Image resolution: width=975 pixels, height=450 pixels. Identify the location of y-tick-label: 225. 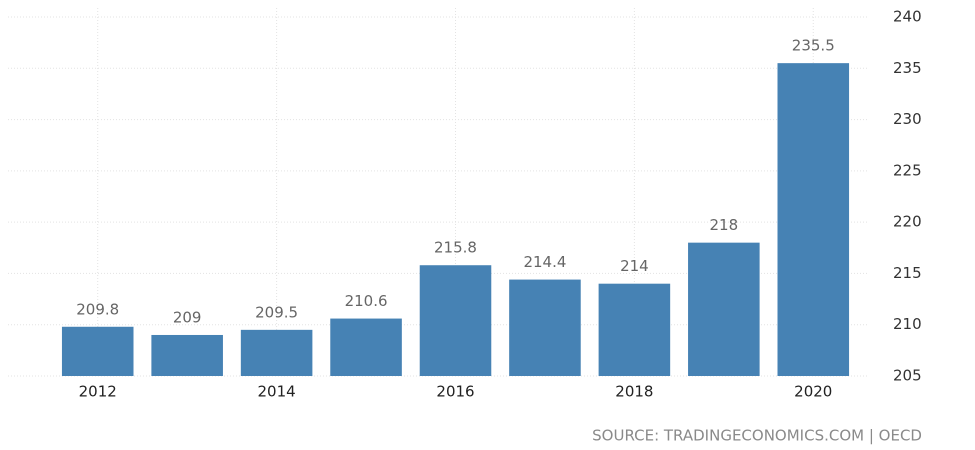
(907, 170).